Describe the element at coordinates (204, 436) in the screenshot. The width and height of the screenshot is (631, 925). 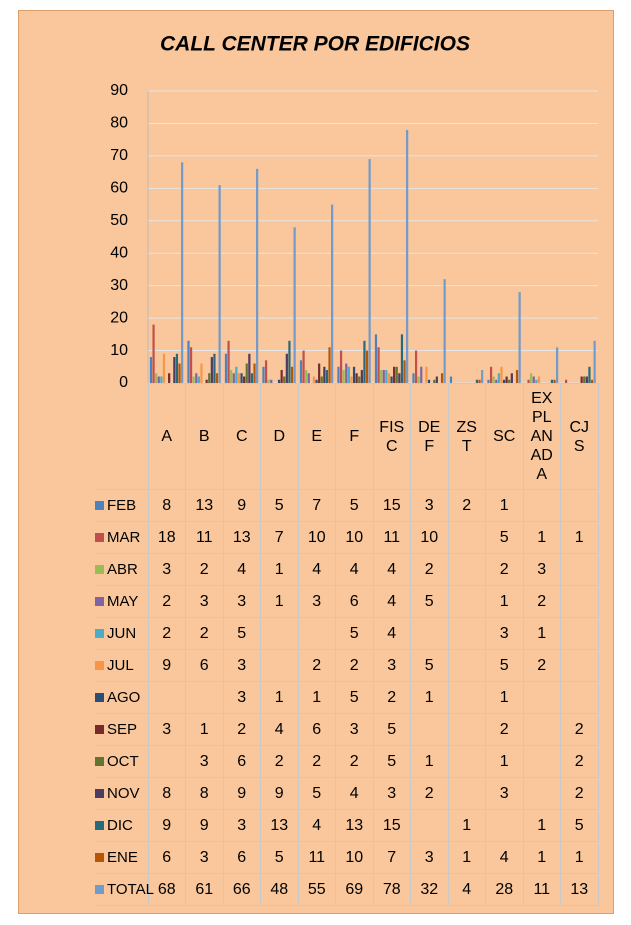
I see `category-label: B` at that location.